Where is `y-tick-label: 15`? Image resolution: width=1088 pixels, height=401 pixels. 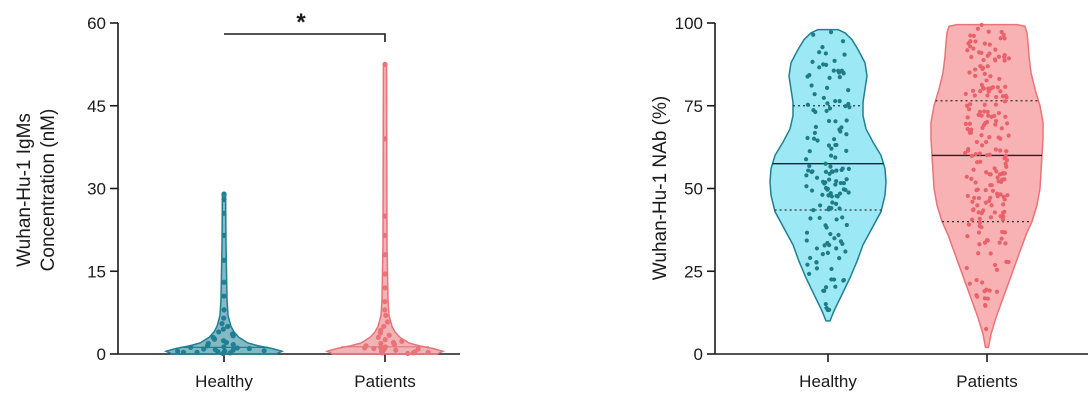
y-tick-label: 15 is located at coordinates (96, 271).